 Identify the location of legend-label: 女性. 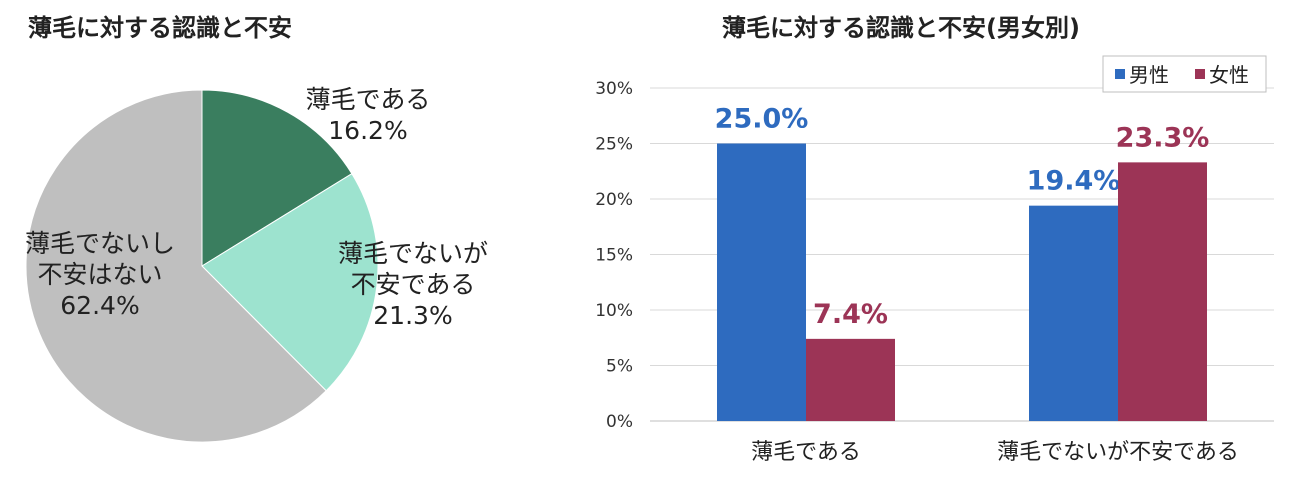
(1229, 75).